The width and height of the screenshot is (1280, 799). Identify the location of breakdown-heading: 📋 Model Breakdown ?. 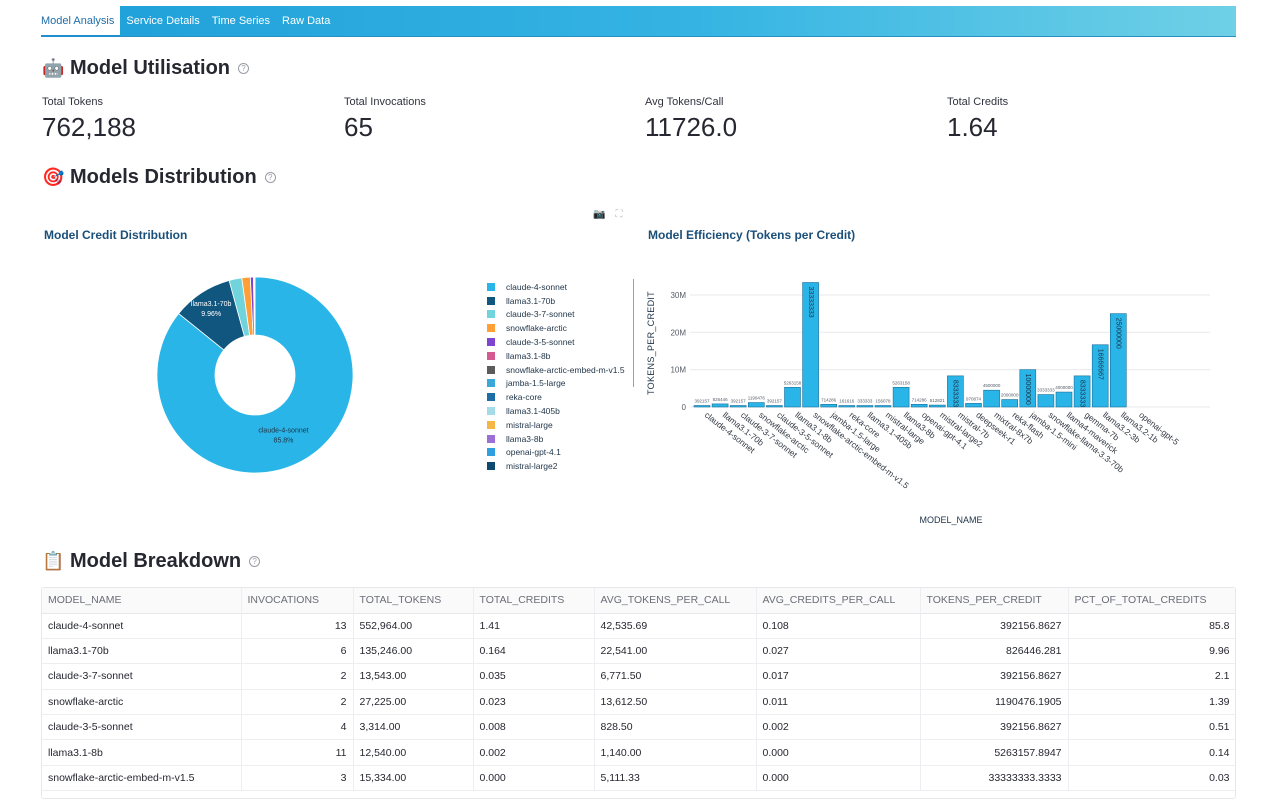
(151, 561).